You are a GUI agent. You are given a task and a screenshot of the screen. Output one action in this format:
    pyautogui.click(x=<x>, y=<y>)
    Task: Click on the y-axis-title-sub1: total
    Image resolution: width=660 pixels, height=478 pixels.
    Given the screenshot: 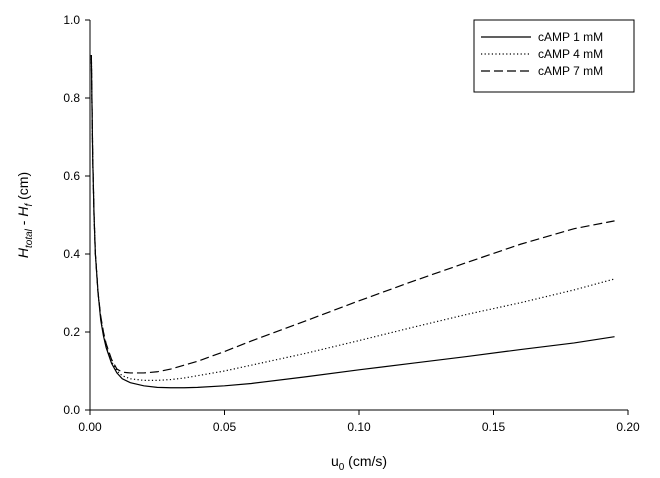 What is the action you would take?
    pyautogui.click(x=29, y=238)
    